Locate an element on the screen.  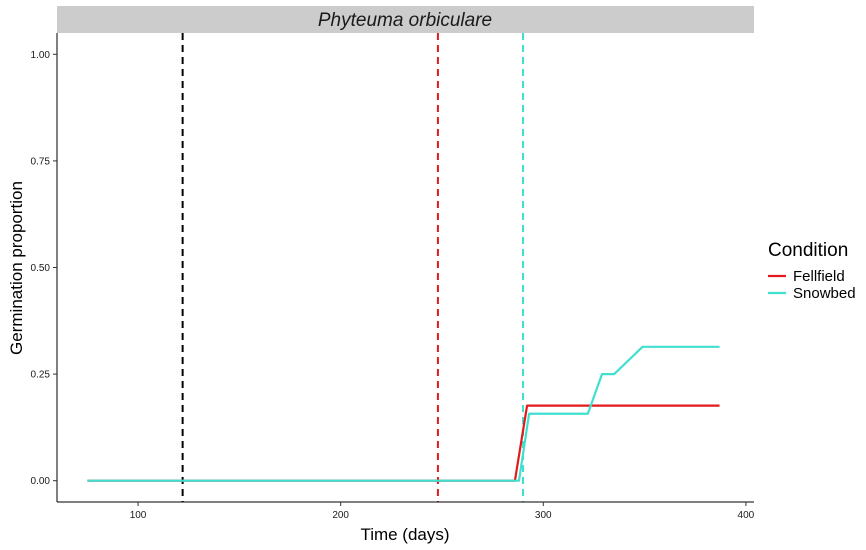
strip-background is located at coordinates (405, 19).